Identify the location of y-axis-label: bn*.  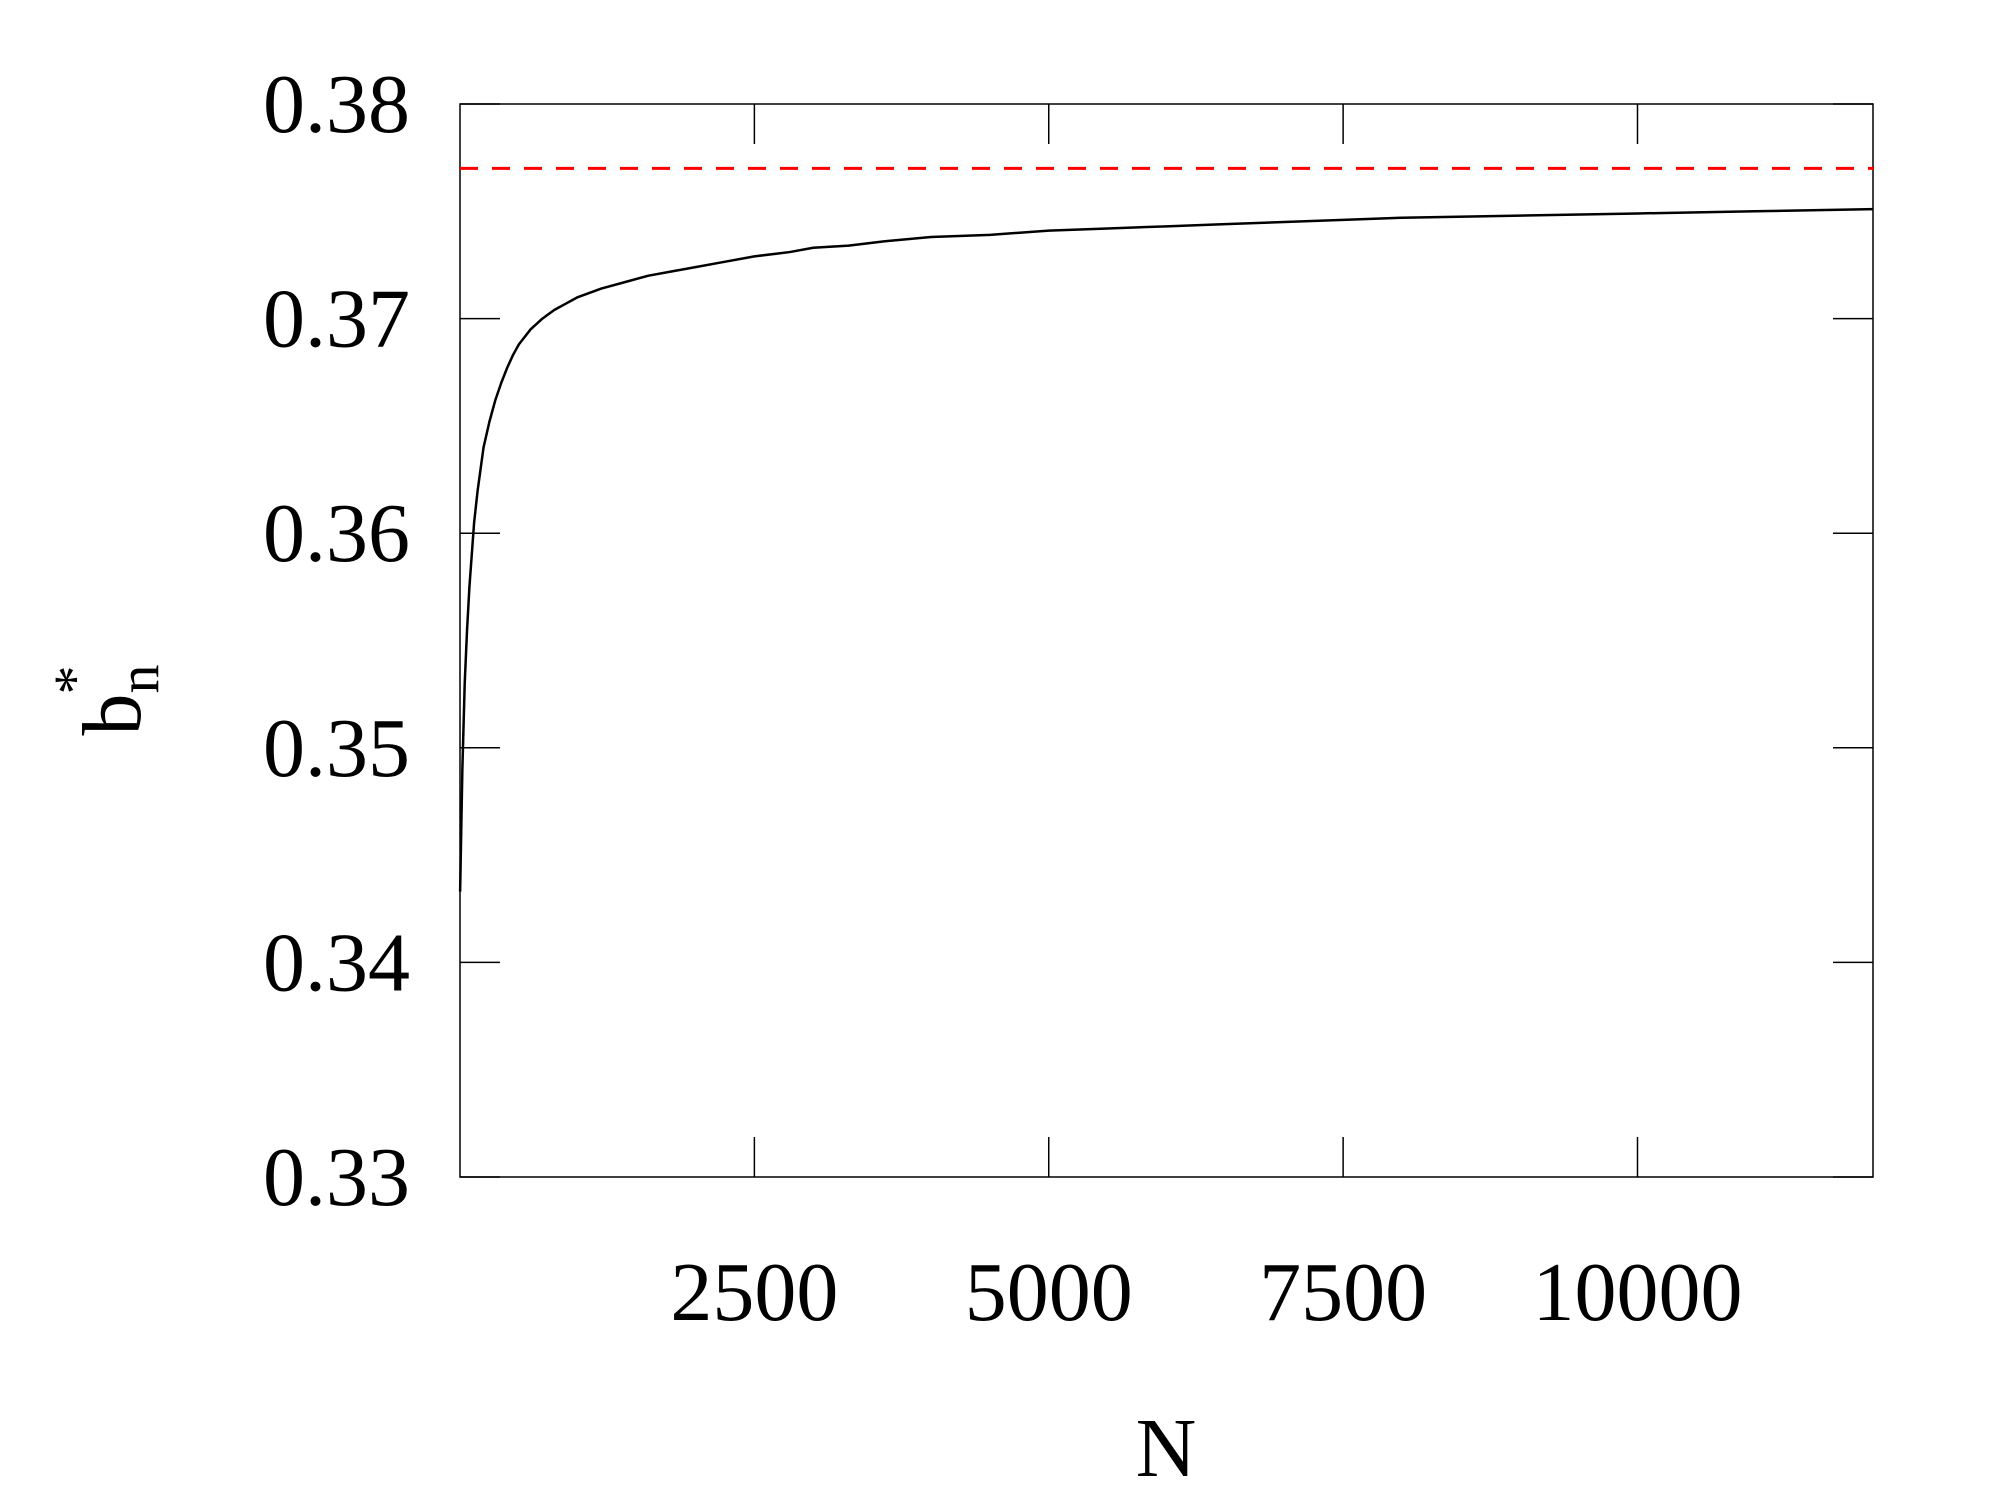
(106, 700).